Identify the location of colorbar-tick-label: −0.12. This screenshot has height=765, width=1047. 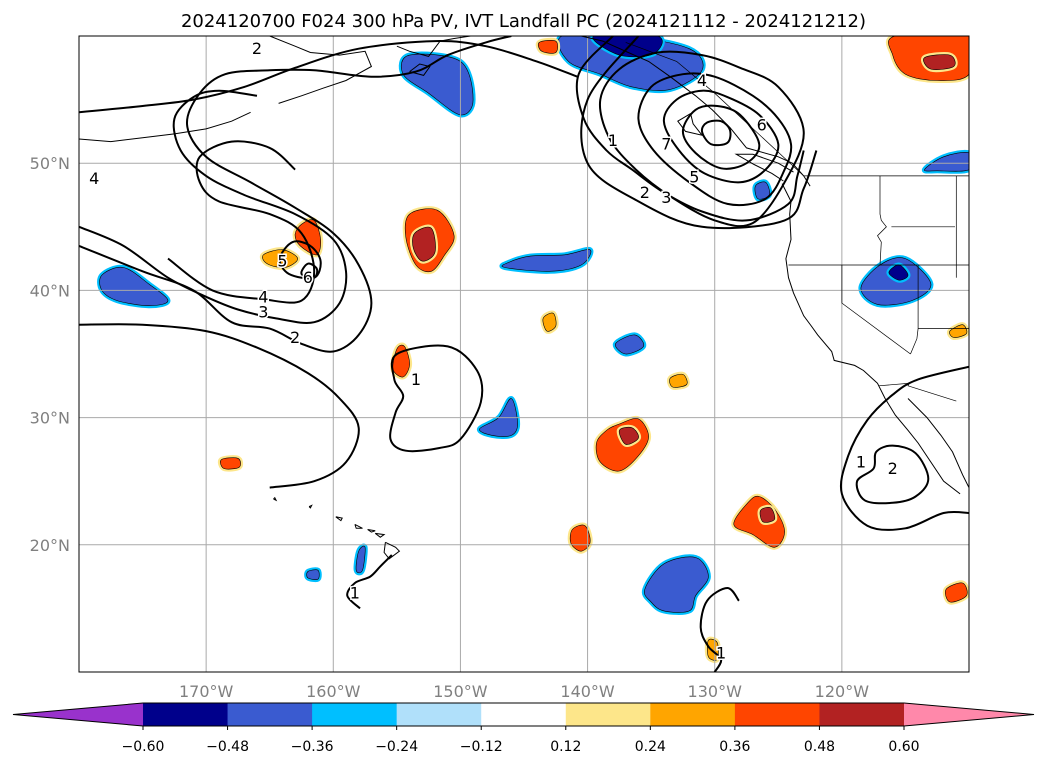
(481, 747).